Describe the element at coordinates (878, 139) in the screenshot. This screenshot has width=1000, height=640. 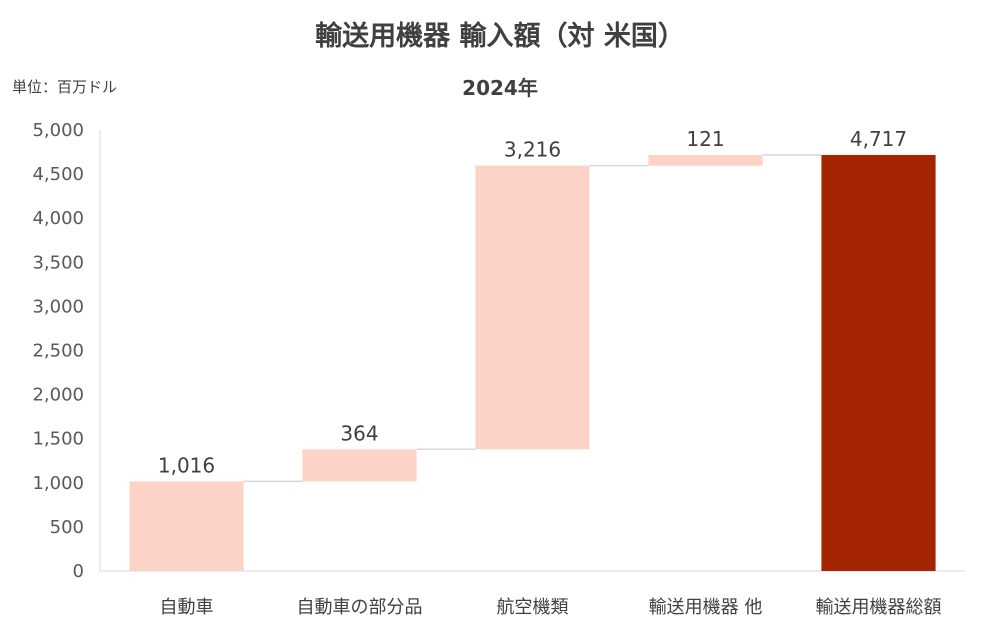
I see `data-label: 4,717` at that location.